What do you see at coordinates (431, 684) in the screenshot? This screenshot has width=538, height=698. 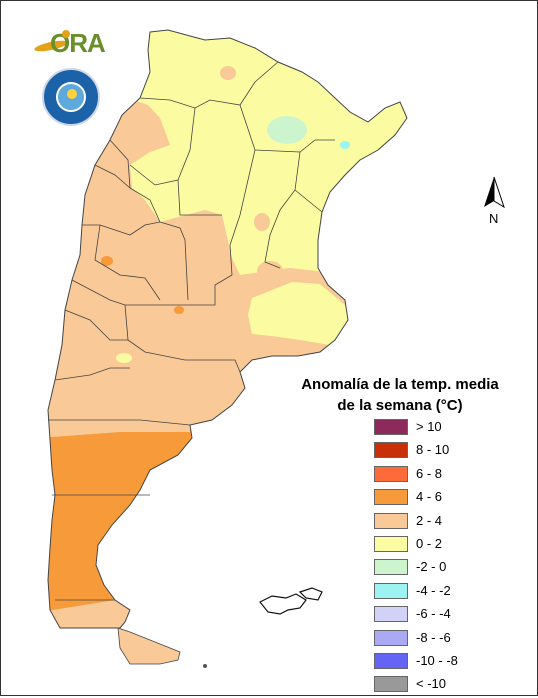 I see `legend-label: < -10` at bounding box center [431, 684].